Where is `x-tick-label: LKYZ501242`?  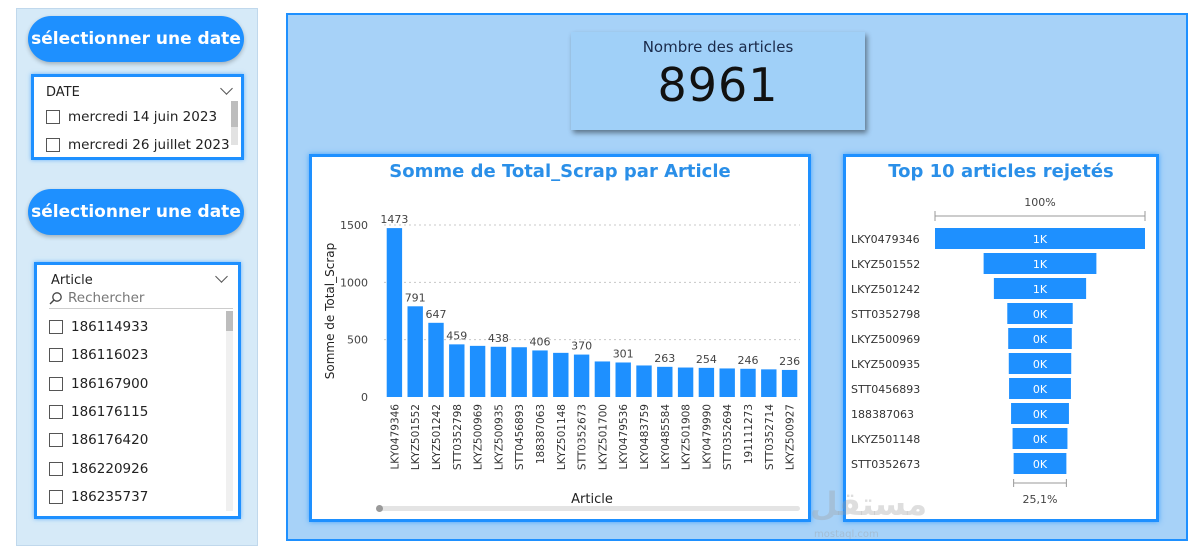
x-tick-label: LKYZ501242 is located at coordinates (437, 437).